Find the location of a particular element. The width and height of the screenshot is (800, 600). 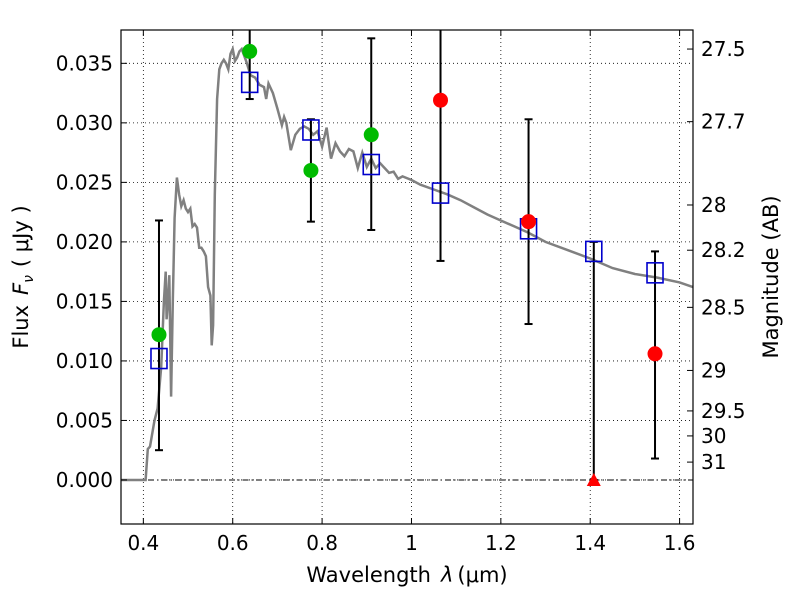

y-tick-label: 0.015 is located at coordinates (84, 301).